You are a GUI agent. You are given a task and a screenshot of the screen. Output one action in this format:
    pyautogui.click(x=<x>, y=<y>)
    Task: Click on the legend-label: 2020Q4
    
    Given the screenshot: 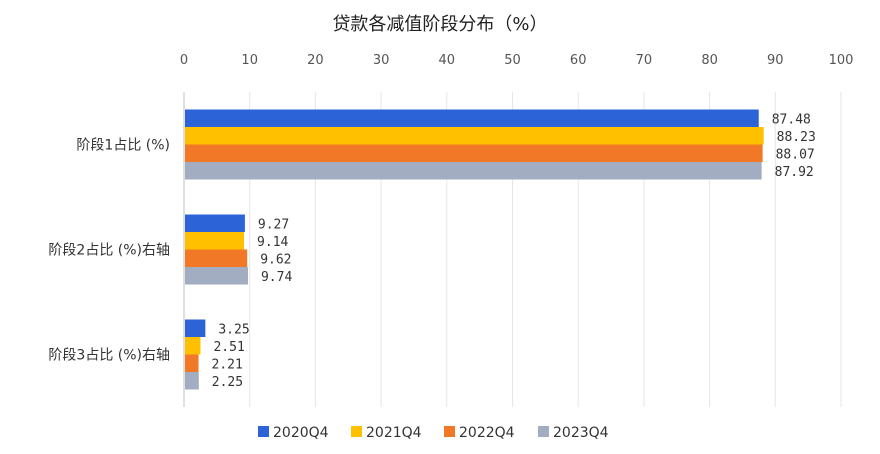 What is the action you would take?
    pyautogui.click(x=301, y=433)
    